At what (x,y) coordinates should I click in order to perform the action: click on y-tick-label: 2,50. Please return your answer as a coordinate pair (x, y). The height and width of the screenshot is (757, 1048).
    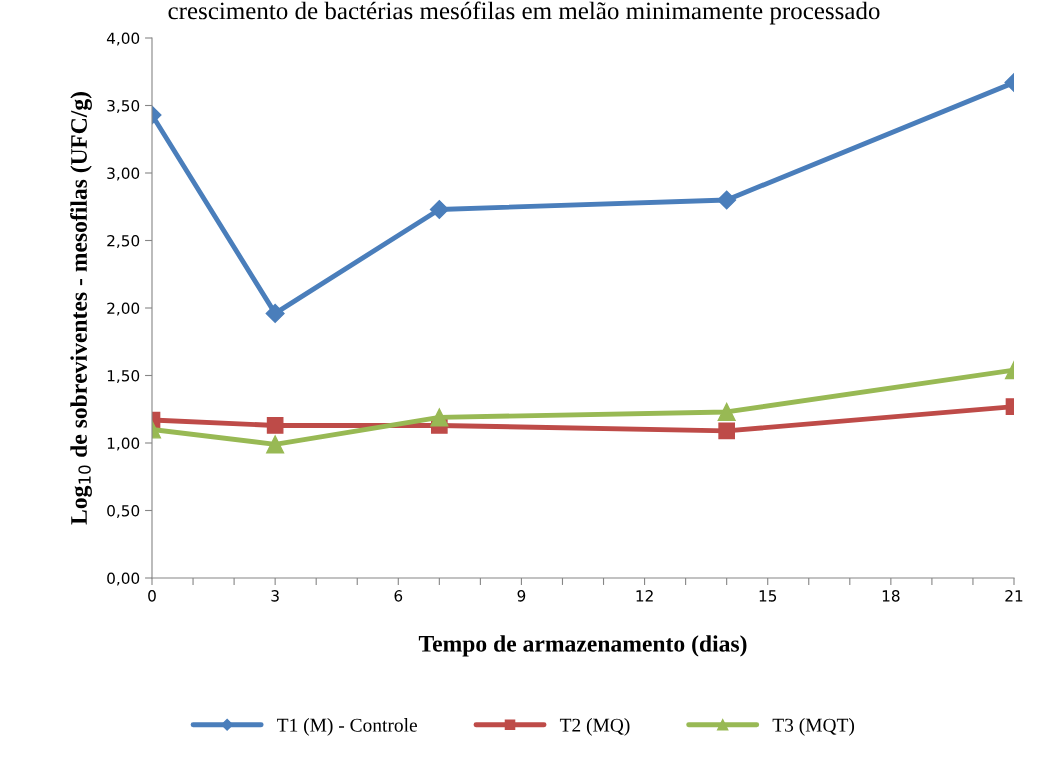
    Looking at the image, I should click on (123, 241).